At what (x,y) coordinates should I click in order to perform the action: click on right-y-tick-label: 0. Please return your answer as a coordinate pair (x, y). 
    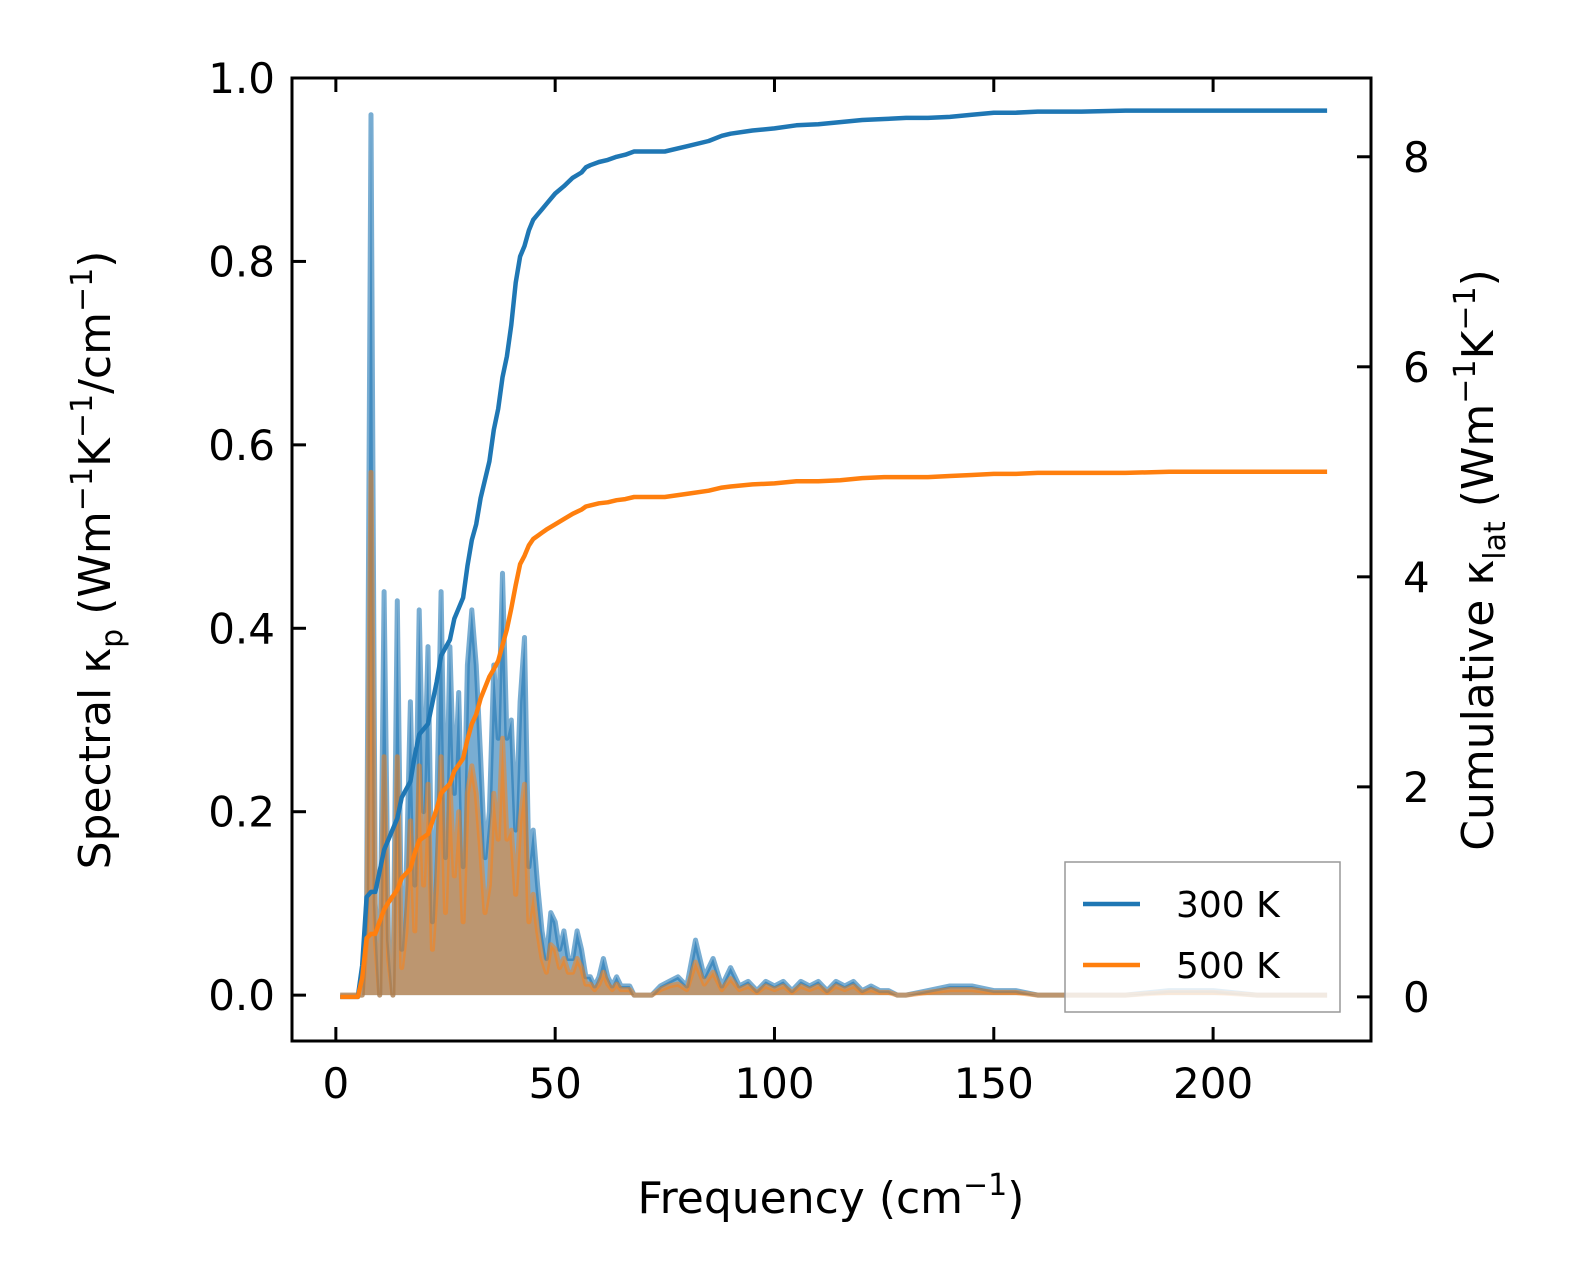
    Looking at the image, I should click on (1416, 997).